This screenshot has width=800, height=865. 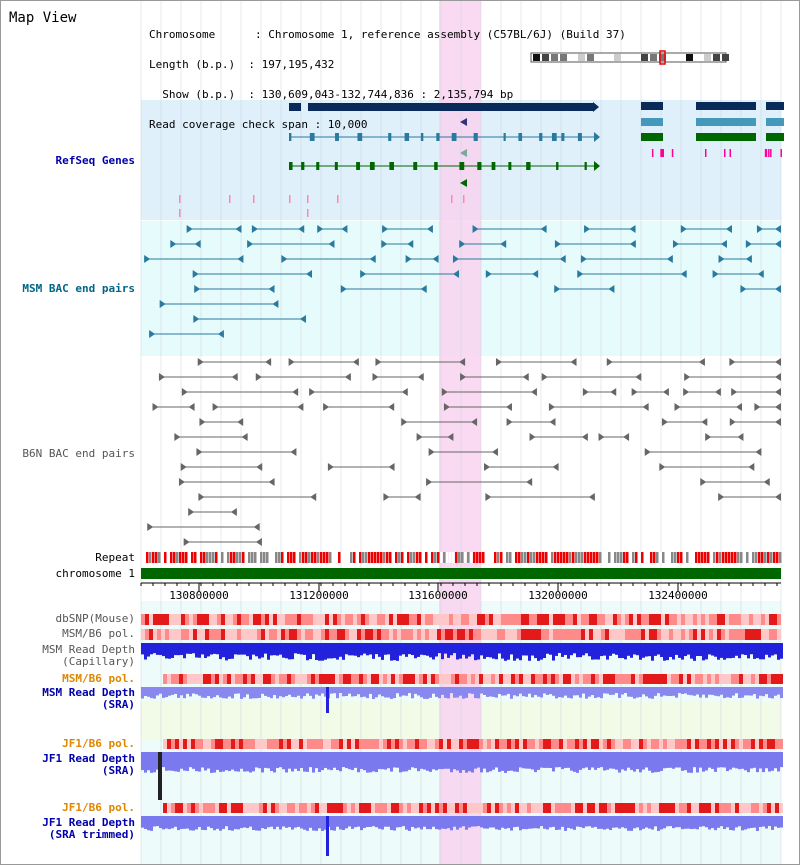 I want to click on track-label-b6n-bac: B6N BAC end pairs, so click(x=78, y=453).